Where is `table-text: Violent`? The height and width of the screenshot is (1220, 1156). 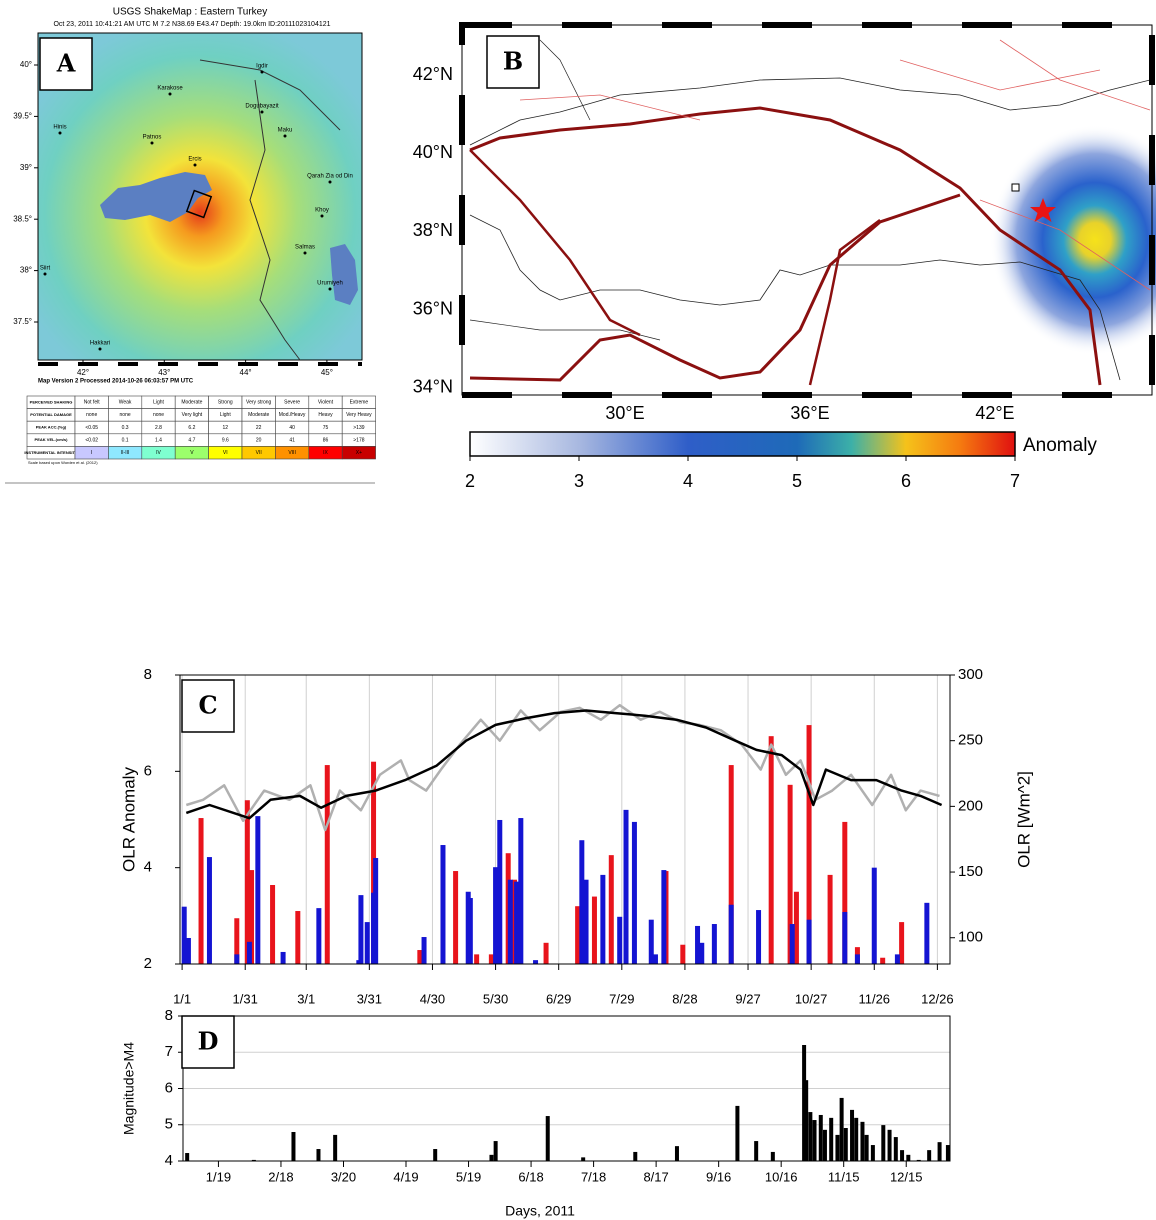
table-text: Violent is located at coordinates (326, 403).